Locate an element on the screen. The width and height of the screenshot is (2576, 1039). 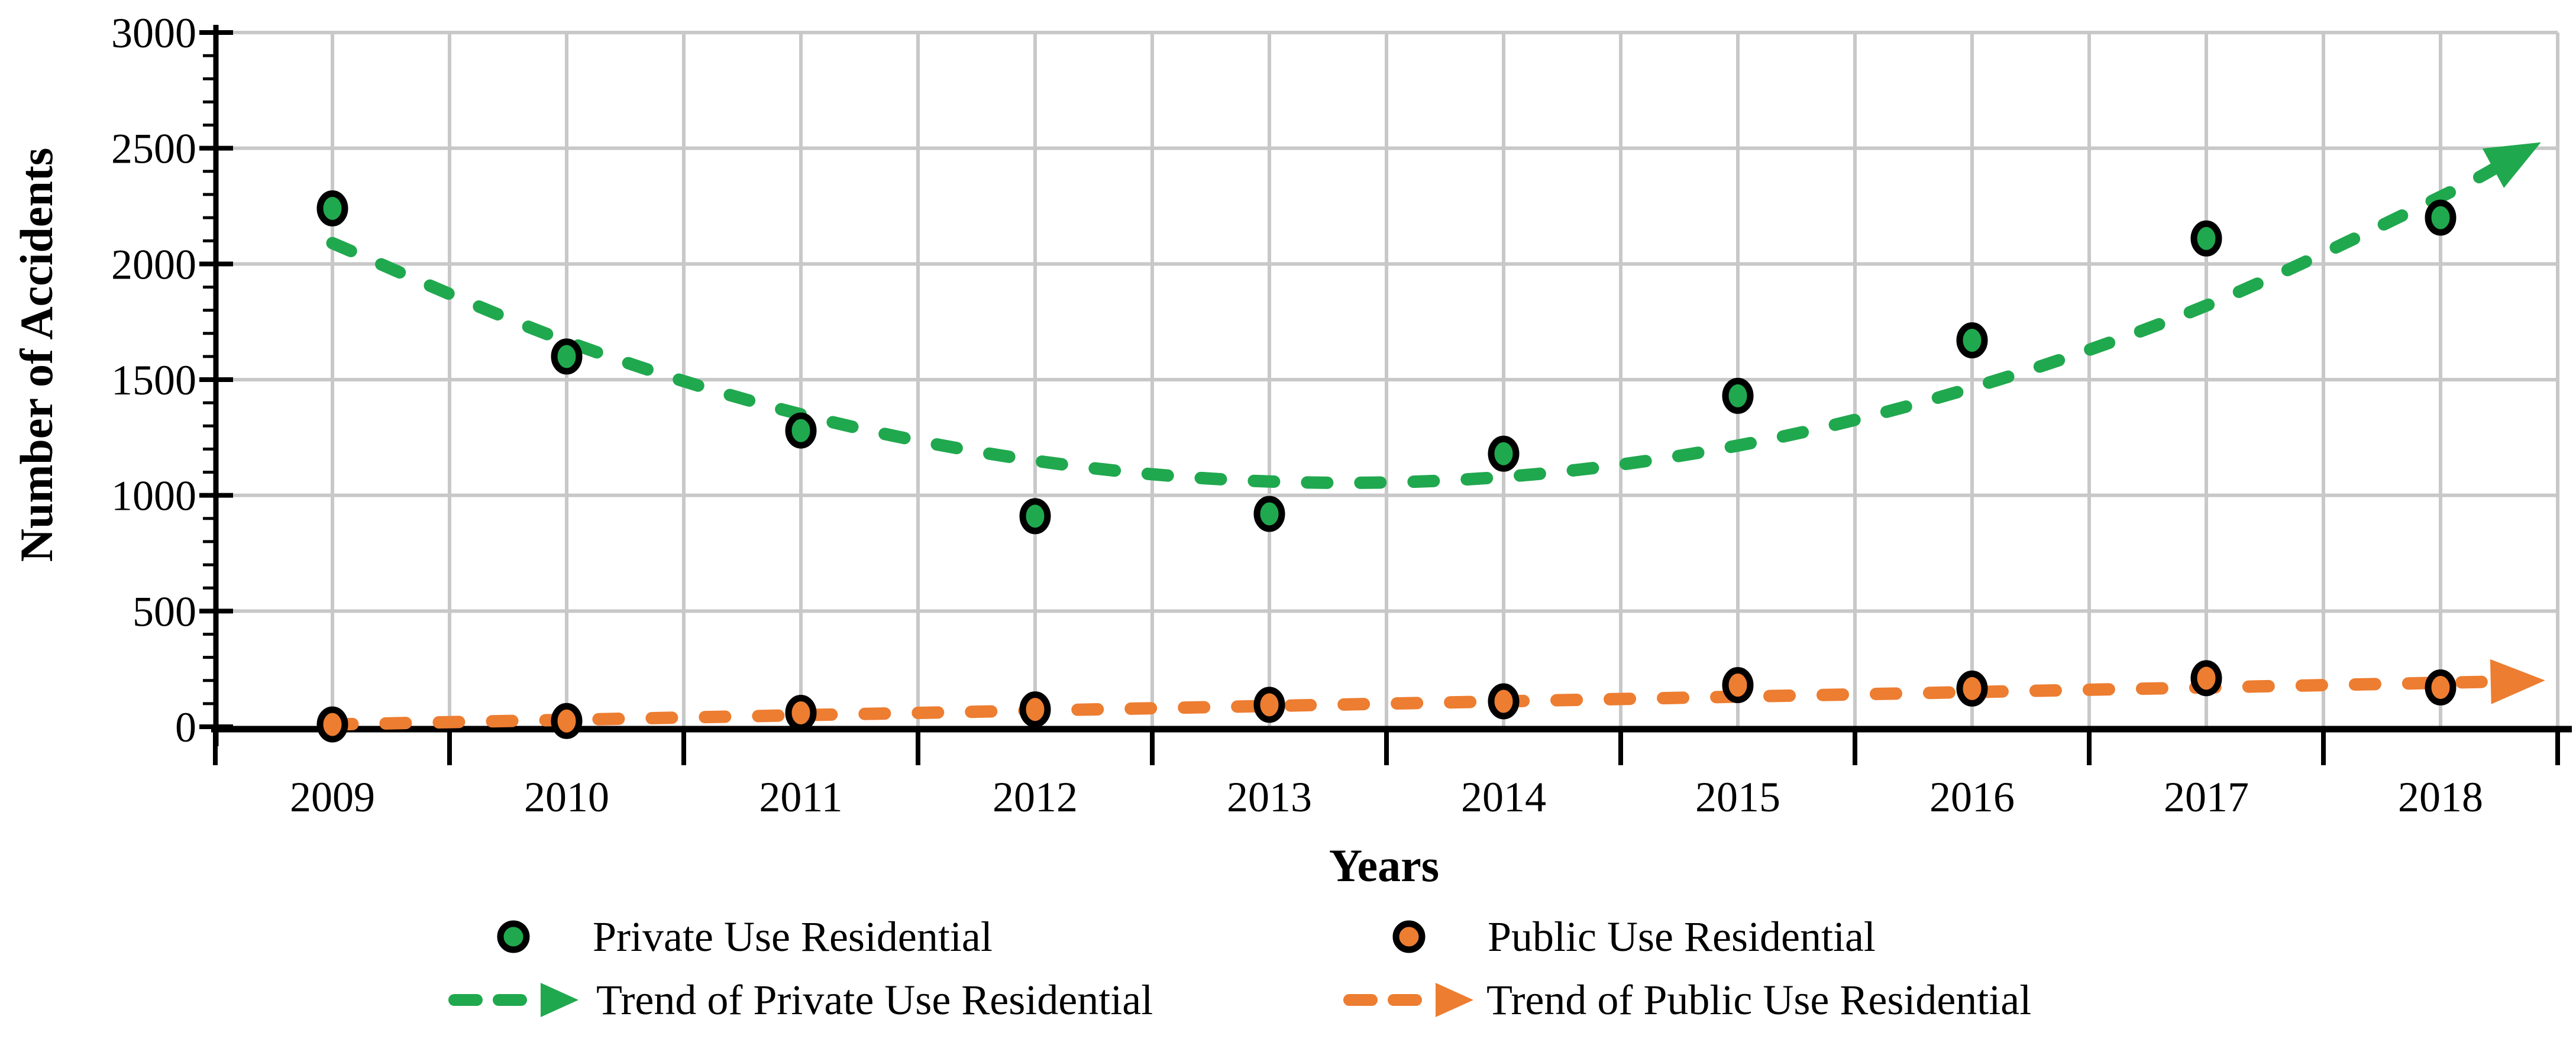
legend-label-trend-public: Trend of Public Use Residential is located at coordinates (1758, 1000).